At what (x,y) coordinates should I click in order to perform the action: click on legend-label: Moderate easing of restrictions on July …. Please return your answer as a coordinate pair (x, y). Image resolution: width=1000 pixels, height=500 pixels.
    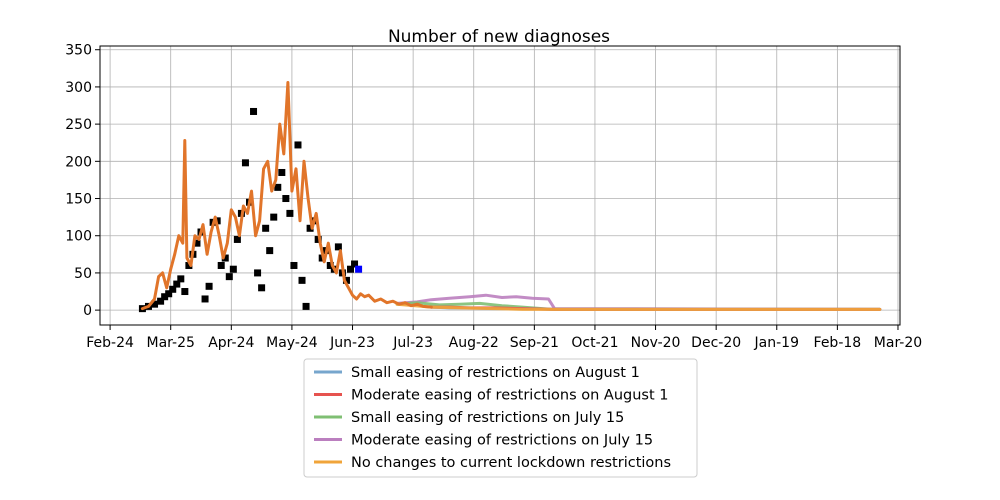
    Looking at the image, I should click on (502, 441).